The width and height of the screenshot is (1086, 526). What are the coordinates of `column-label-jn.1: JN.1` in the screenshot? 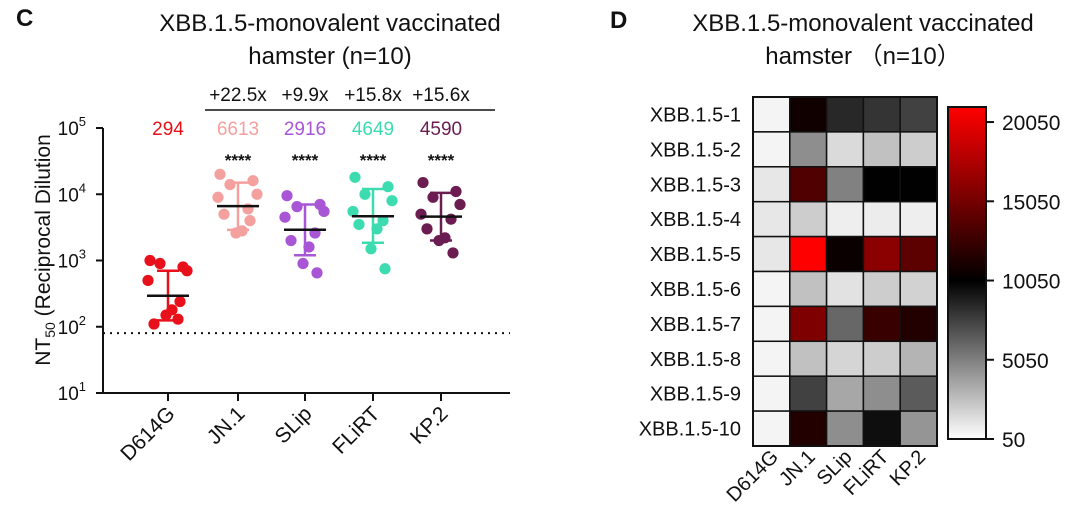 It's located at (797, 468).